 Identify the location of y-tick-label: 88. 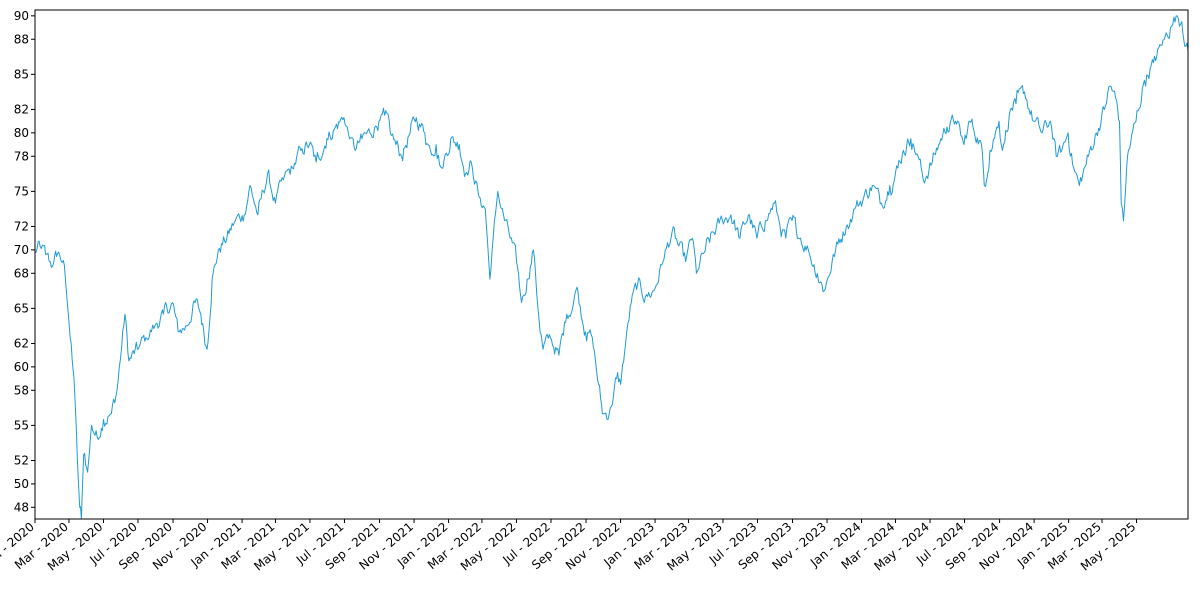
(21, 39).